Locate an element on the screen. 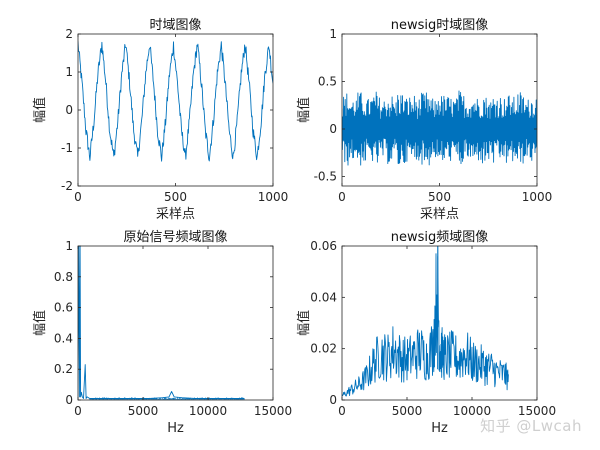 This screenshot has height=450, width=600. y-tick-label: 0.8 is located at coordinates (63, 277).